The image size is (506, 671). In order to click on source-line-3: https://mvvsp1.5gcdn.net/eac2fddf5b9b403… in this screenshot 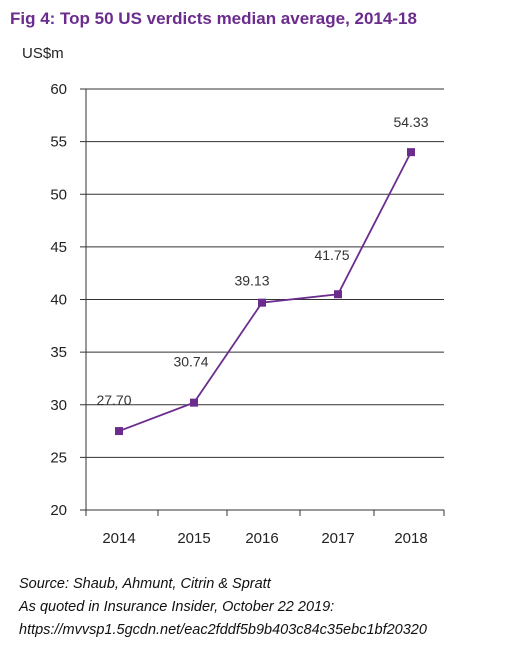, I will do `click(223, 630)`.